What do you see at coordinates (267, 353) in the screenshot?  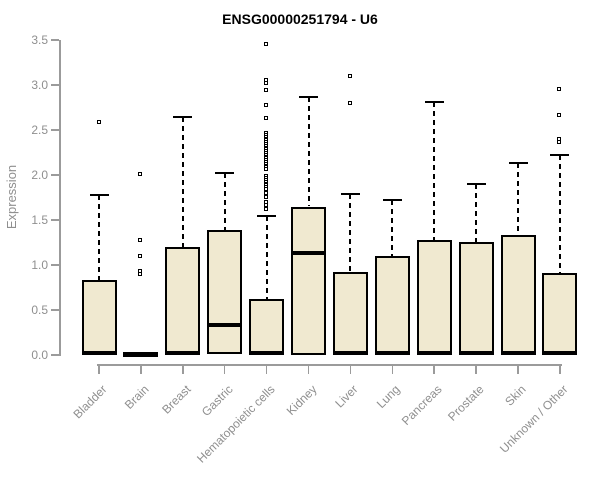 I see `median-hematopoietic-cells` at bounding box center [267, 353].